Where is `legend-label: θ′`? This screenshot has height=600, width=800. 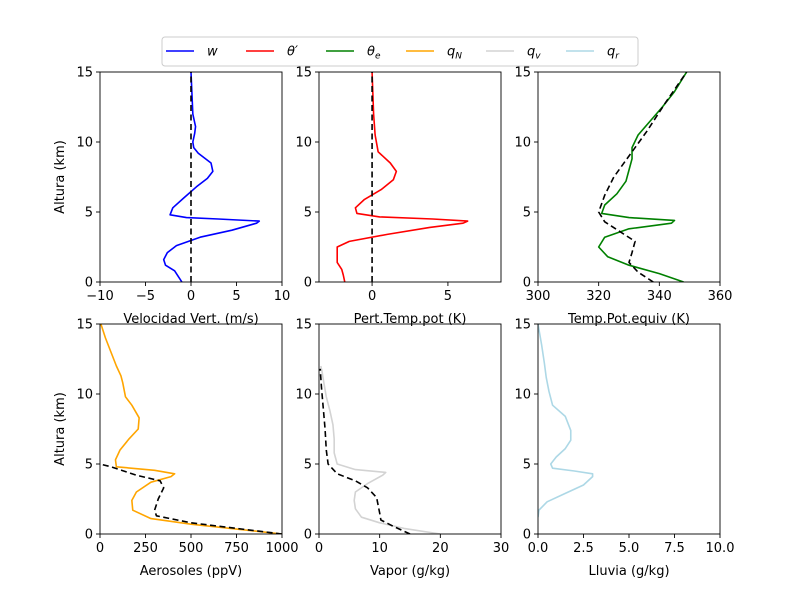
legend-label: θ′ is located at coordinates (292, 52).